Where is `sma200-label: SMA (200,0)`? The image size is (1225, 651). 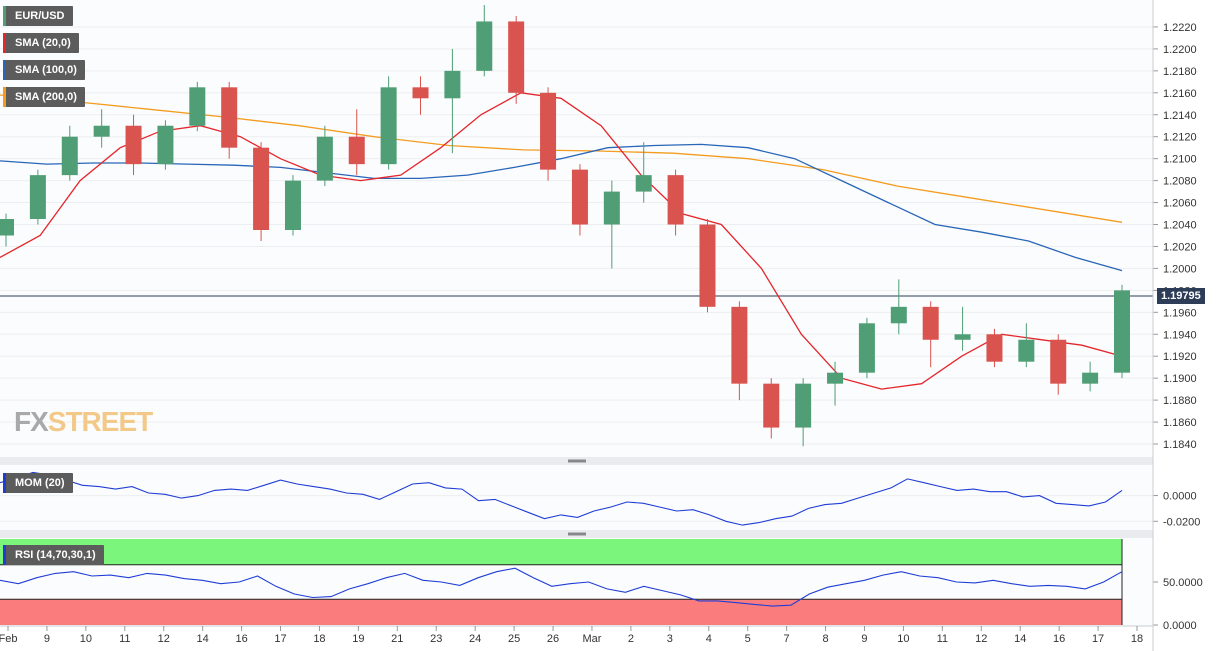 sma200-label: SMA (200,0) is located at coordinates (46, 97).